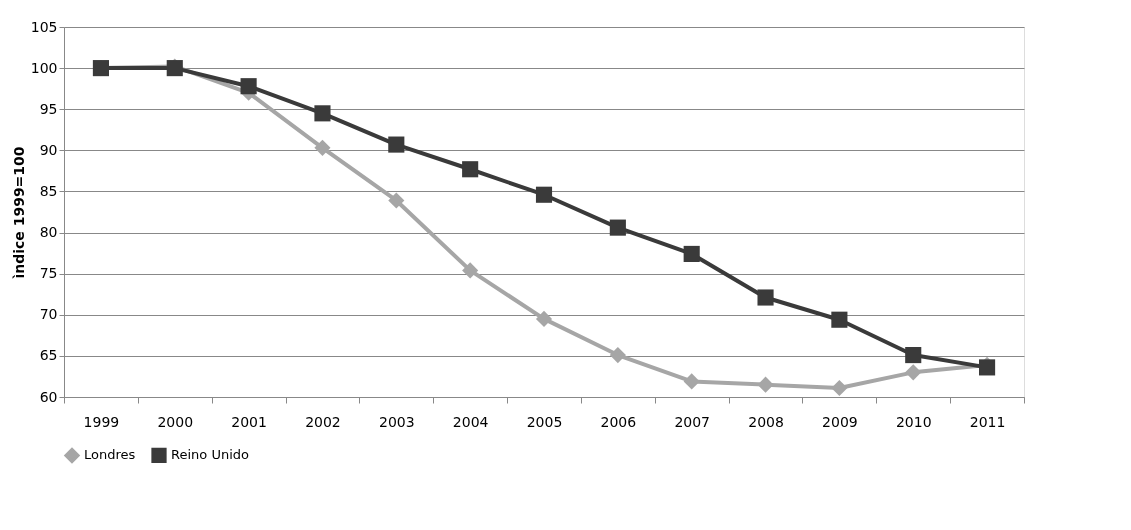 The image size is (1131, 530). Describe the element at coordinates (210, 455) in the screenshot. I see `legend-label: Reino Unido` at that location.